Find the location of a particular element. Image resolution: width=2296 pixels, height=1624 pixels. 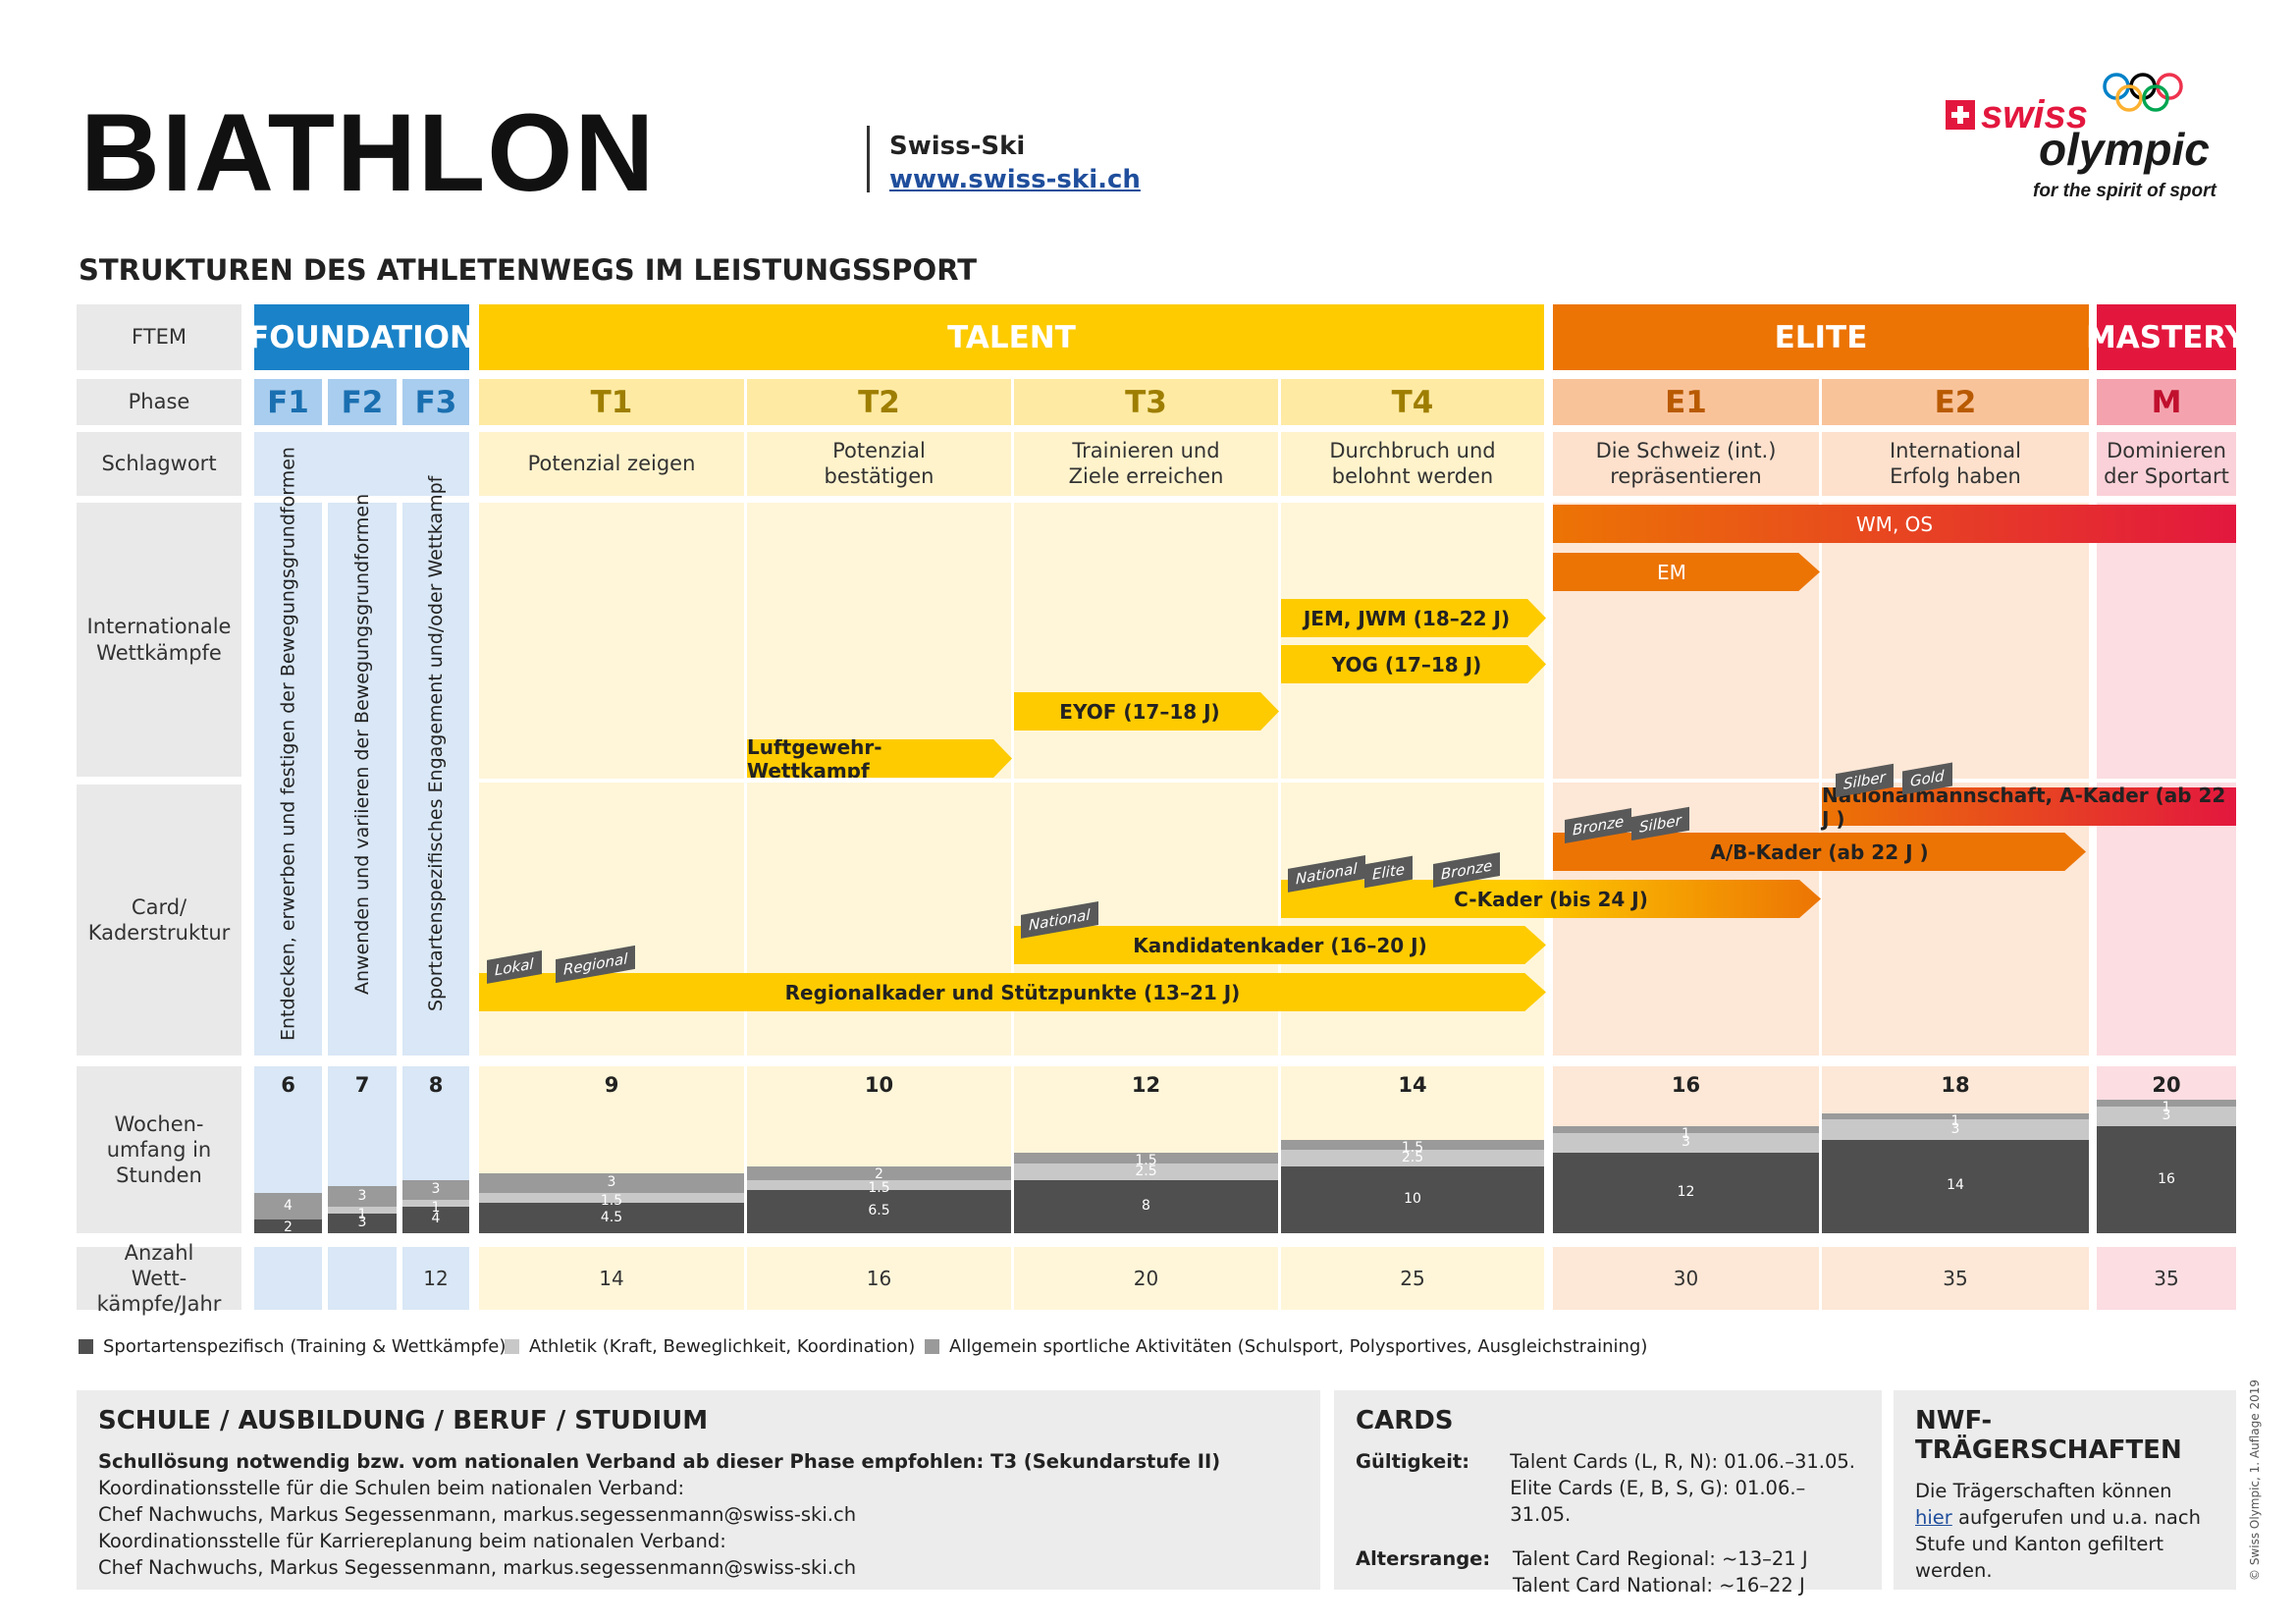

nwf-link: hier is located at coordinates (1933, 1517).